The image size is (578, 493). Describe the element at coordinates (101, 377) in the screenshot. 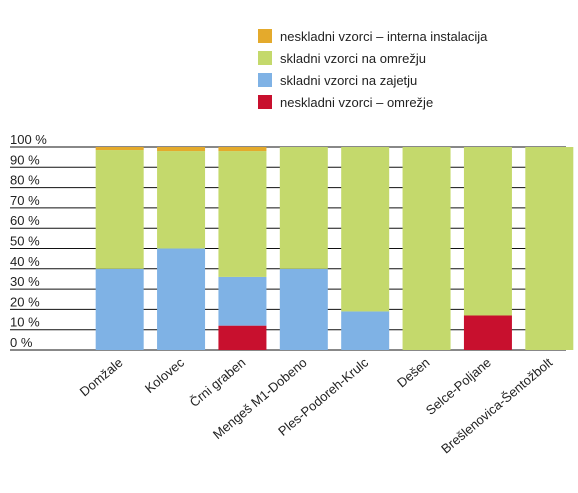

I see `x-tick-label: Domžale` at that location.